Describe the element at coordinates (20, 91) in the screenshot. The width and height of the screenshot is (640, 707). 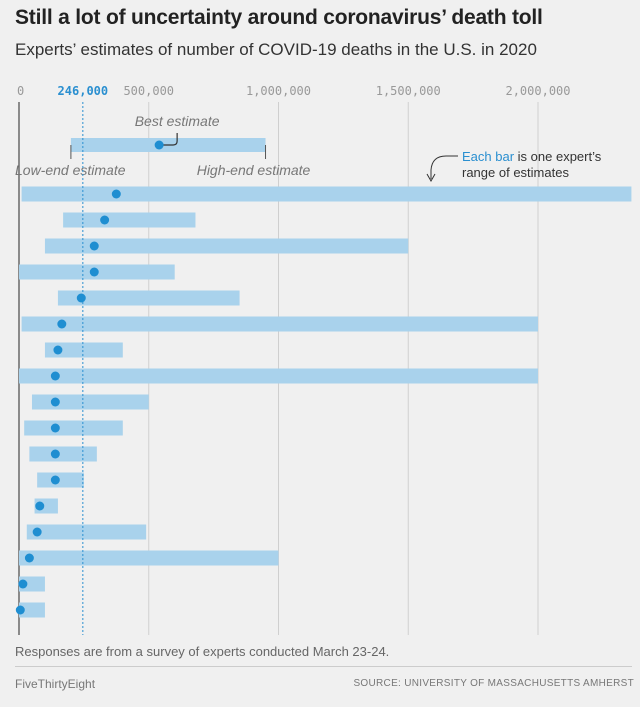
I see `x-tick-label: 0` at that location.